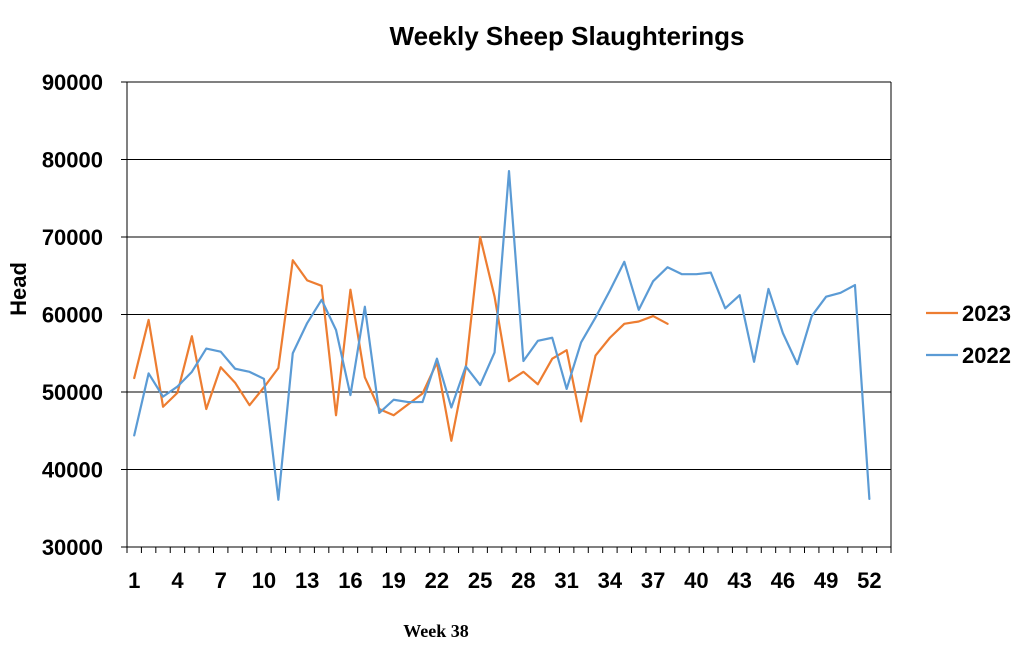 The image size is (1022, 651). What do you see at coordinates (696, 580) in the screenshot?
I see `x-tick-label: 40` at bounding box center [696, 580].